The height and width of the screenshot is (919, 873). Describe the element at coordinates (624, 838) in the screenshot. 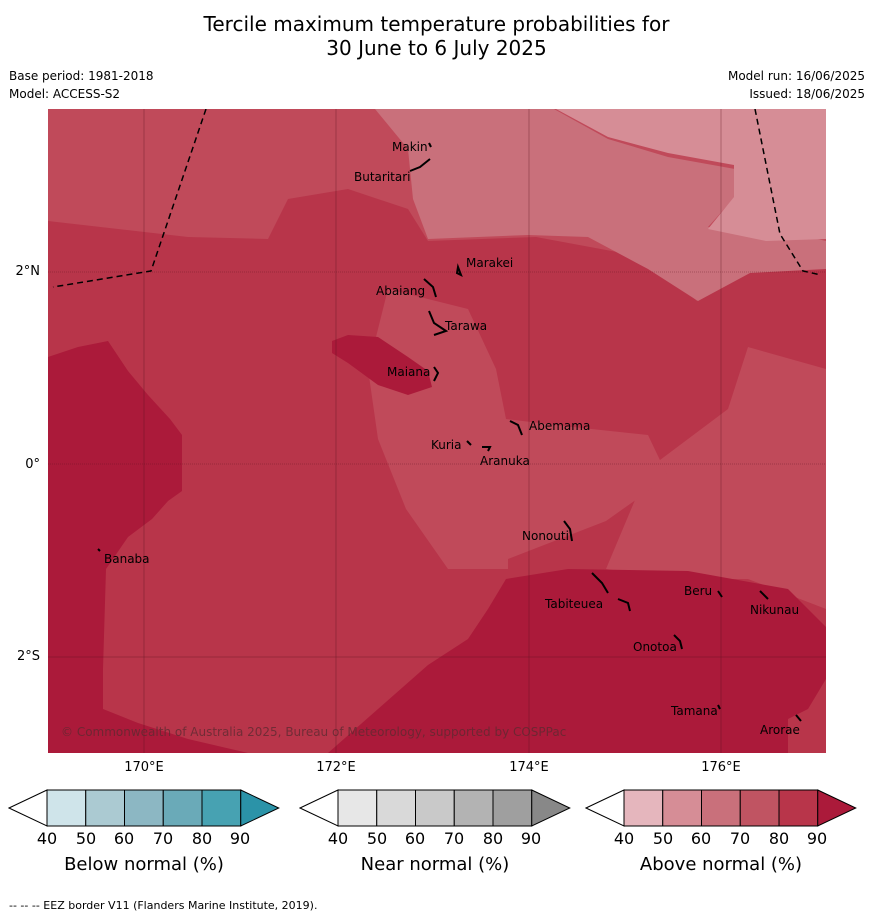

I see `cbar2-tick: 40` at that location.